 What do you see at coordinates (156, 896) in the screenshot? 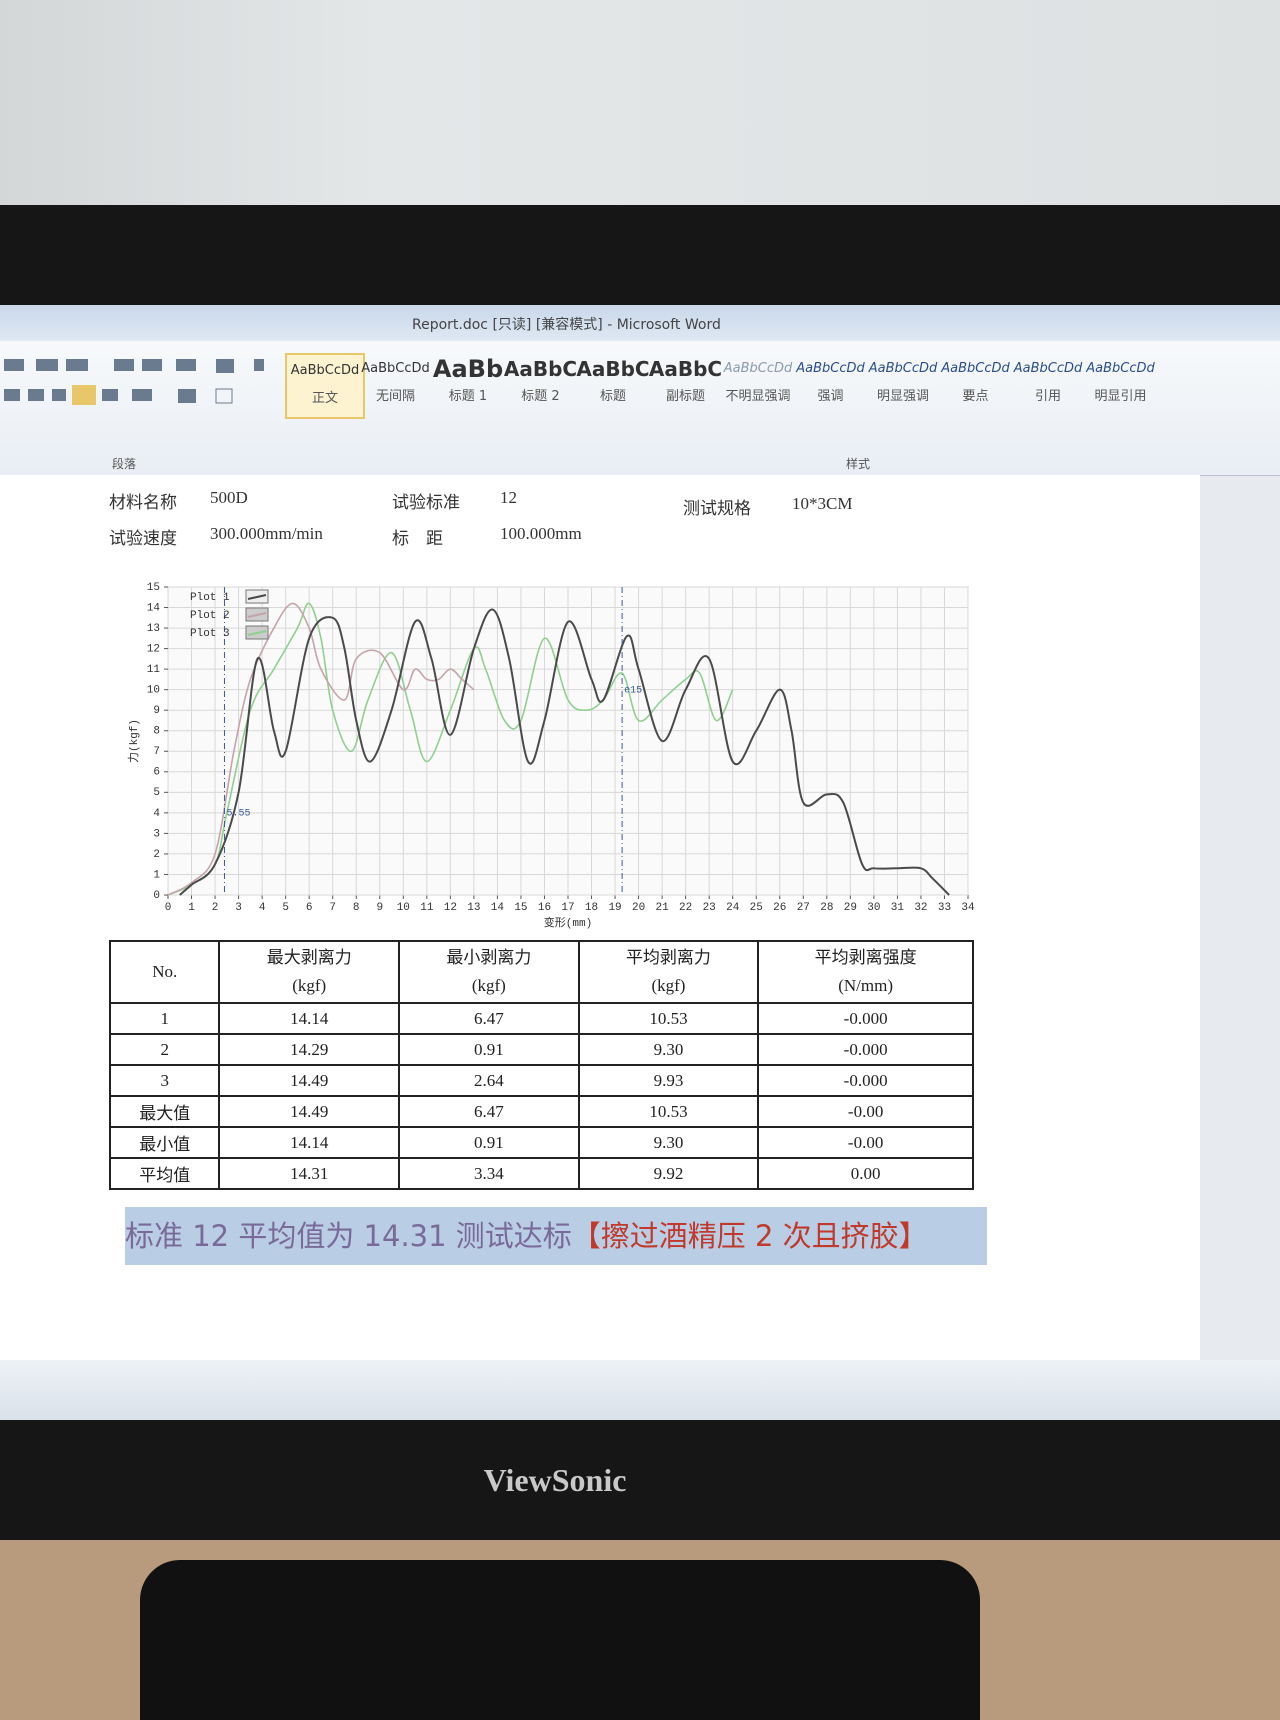
I see `y-tick-label: 0` at bounding box center [156, 896].